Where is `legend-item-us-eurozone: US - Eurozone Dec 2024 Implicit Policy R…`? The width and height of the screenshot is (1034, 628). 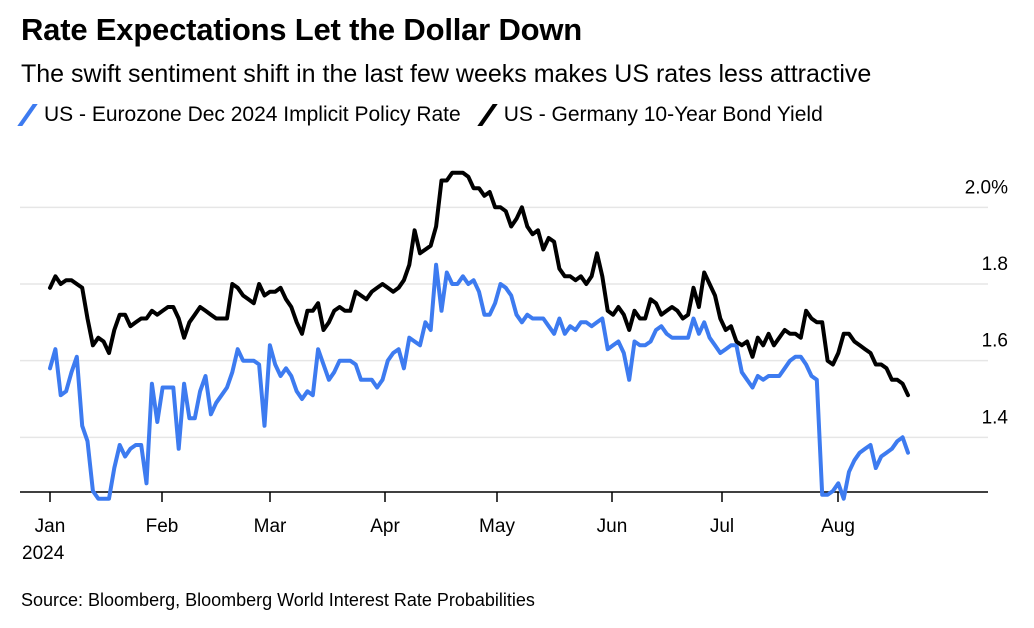
legend-item-us-eurozone: US - Eurozone Dec 2024 Implicit Policy R… is located at coordinates (239, 115).